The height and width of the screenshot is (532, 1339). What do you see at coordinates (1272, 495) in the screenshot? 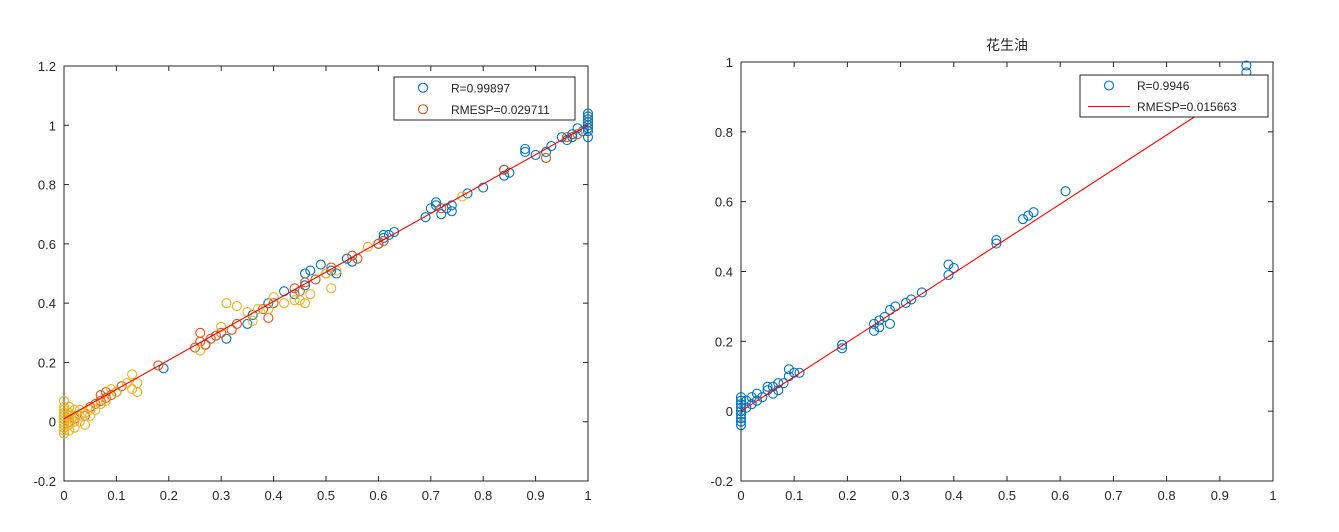
I see `x-tick-label: 1` at bounding box center [1272, 495].